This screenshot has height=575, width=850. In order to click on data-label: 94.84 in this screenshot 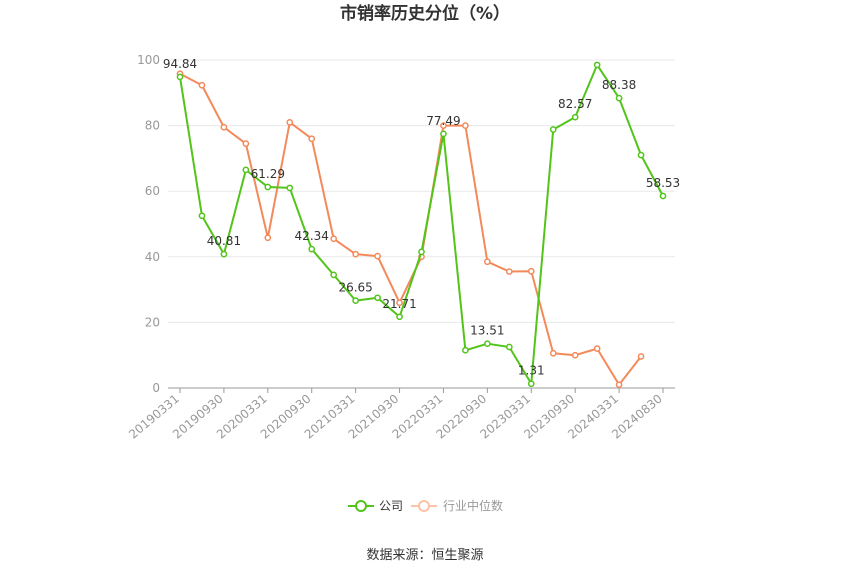, I will do `click(180, 64)`.